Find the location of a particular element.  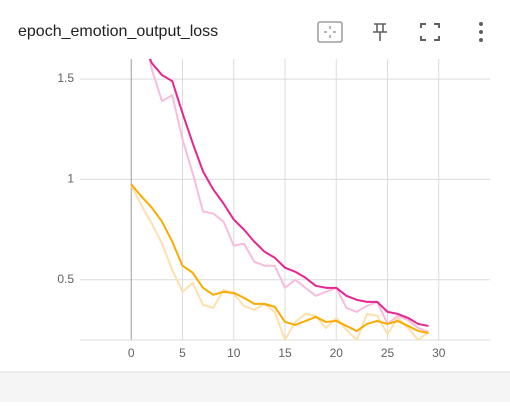

toolbar is located at coordinates (400, 32).